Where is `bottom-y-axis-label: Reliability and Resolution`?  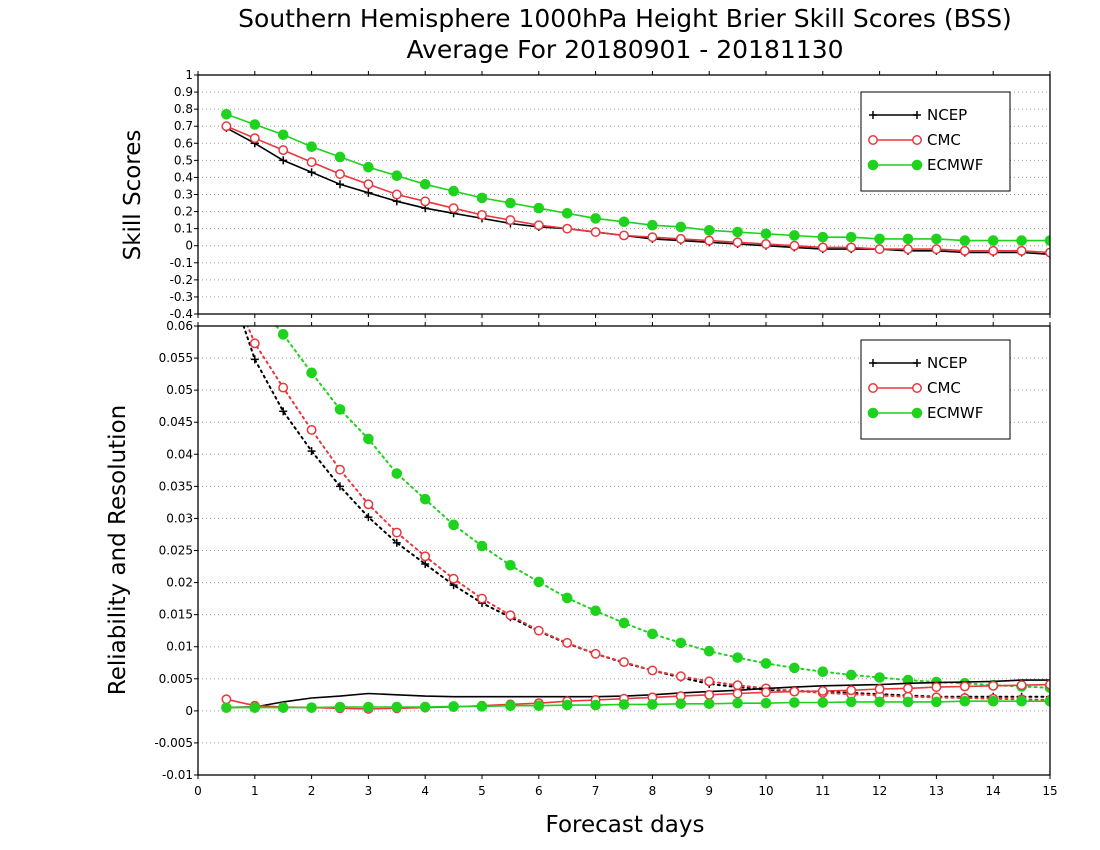 bottom-y-axis-label: Reliability and Resolution is located at coordinates (118, 550).